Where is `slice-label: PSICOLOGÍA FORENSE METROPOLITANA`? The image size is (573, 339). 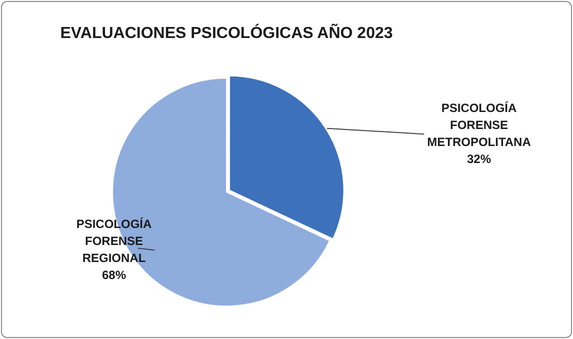
slice-label: PSICOLOGÍA FORENSE METROPOLITANA is located at coordinates (479, 124).